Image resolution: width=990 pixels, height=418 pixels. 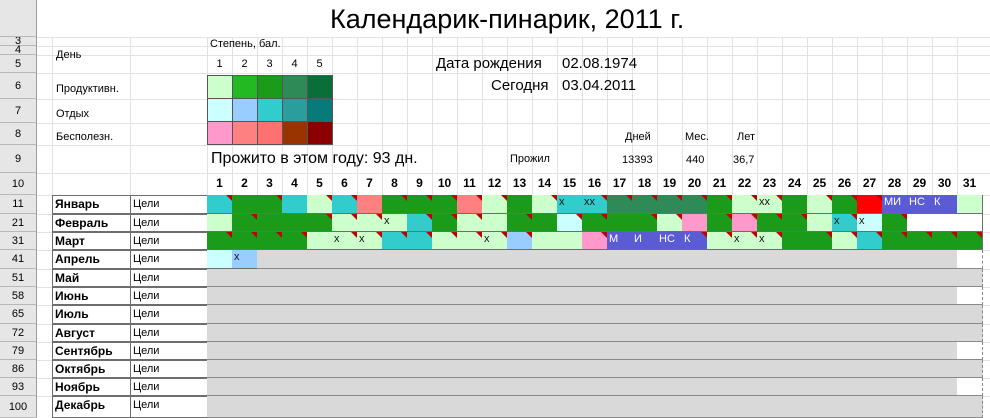 I want to click on month-name: Март, so click(x=91, y=241).